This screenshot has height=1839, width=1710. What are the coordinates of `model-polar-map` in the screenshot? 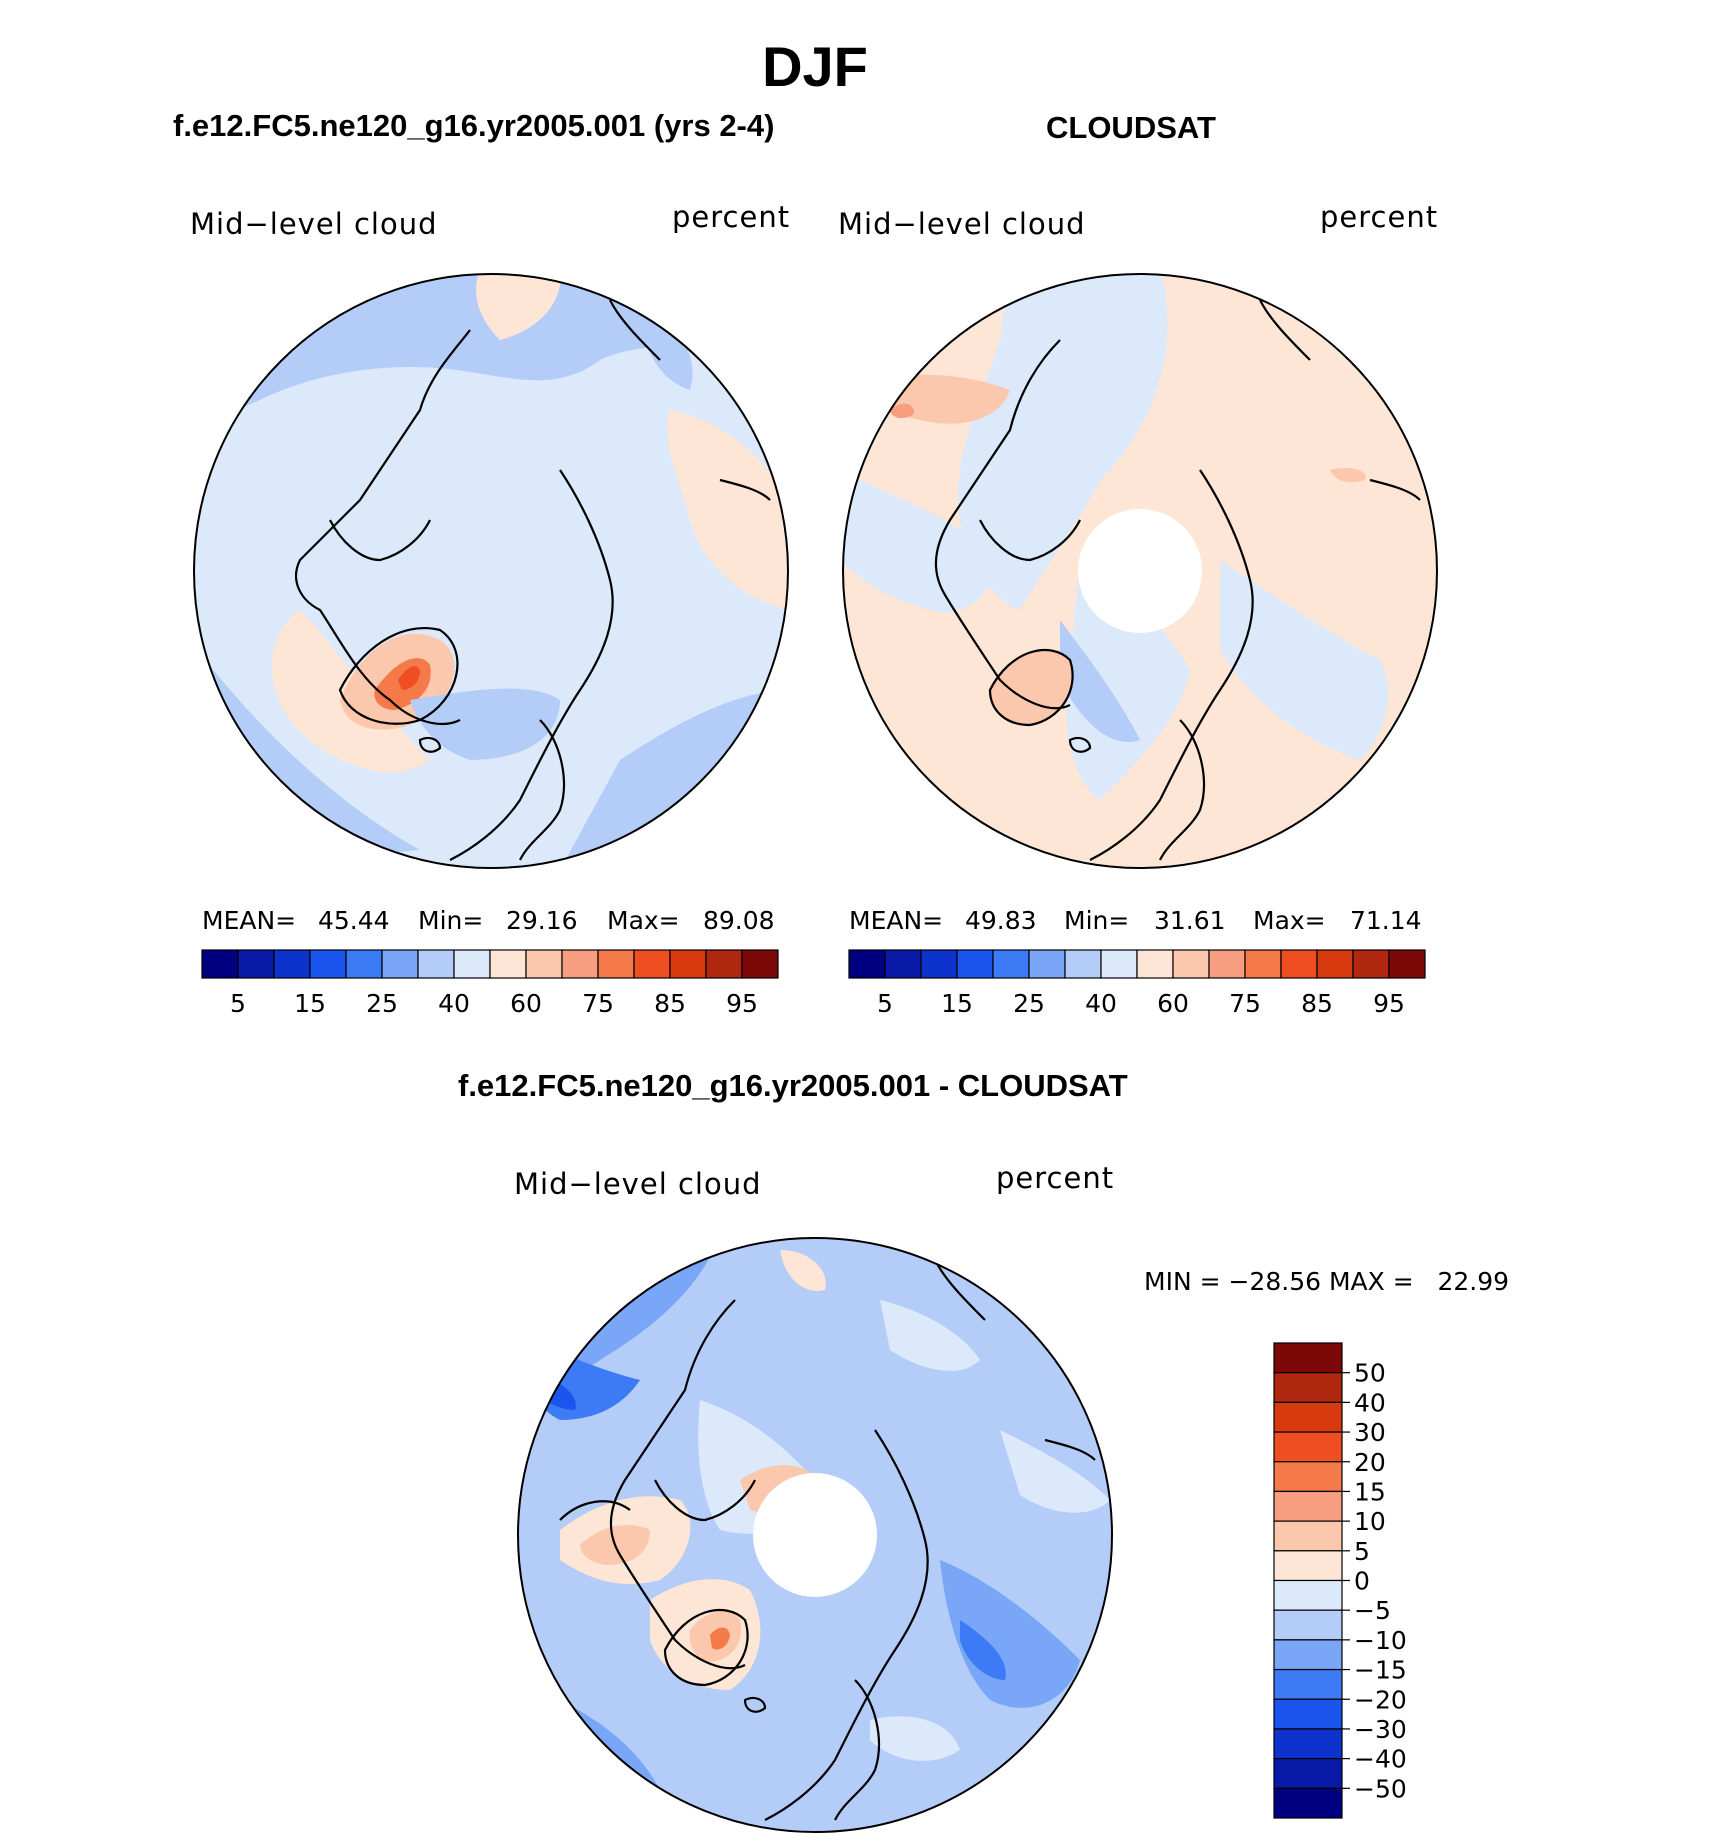 It's located at (491, 571).